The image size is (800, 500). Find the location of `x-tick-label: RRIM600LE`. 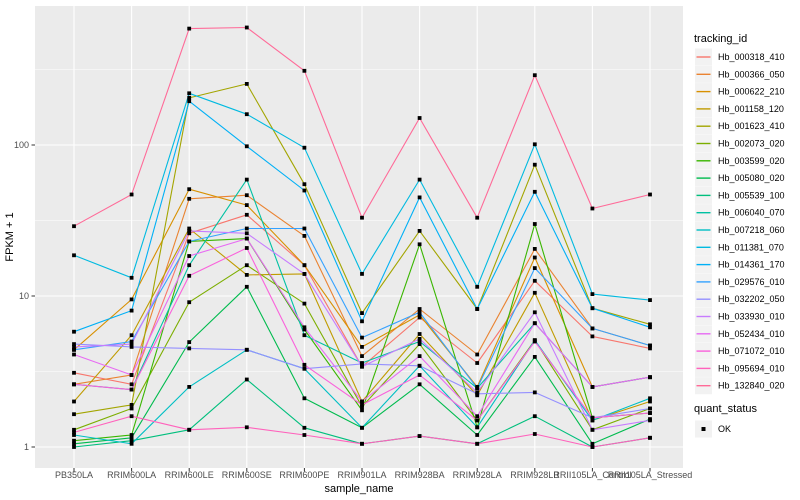

x-tick-label: RRIM600LE is located at coordinates (189, 475).